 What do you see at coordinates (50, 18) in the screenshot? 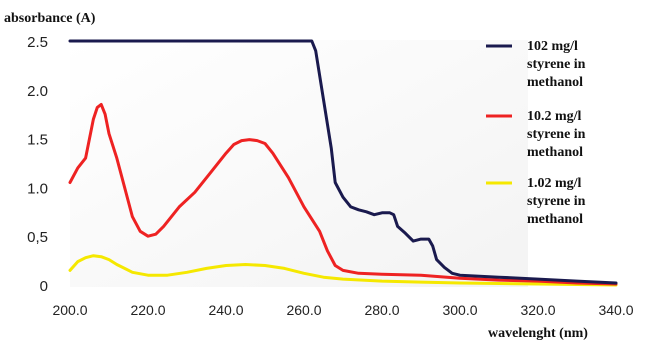
I see `y-axis-title: absorbance (A)` at bounding box center [50, 18].